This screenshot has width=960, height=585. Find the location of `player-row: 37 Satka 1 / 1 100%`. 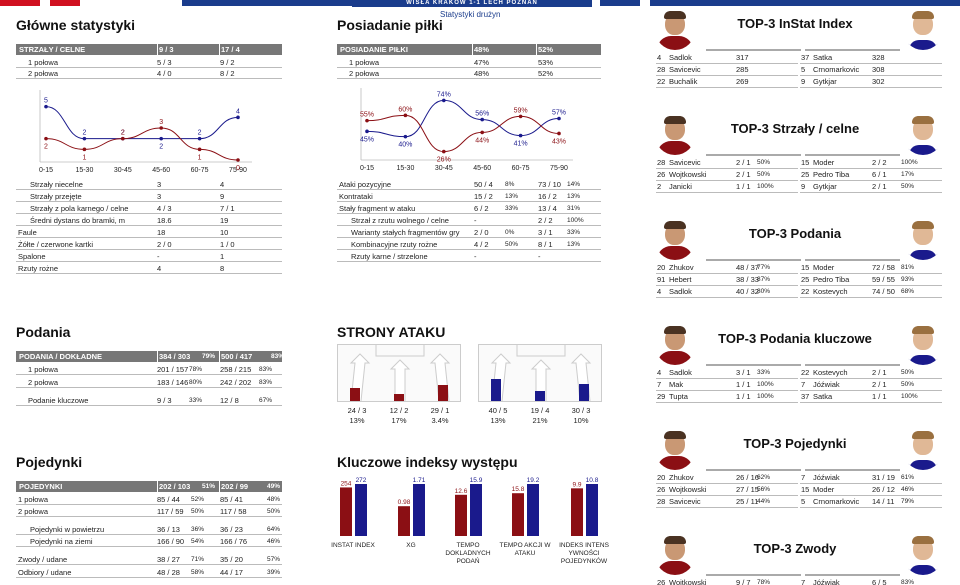

player-row: 37 Satka 1 / 1 100% is located at coordinates (871, 397).